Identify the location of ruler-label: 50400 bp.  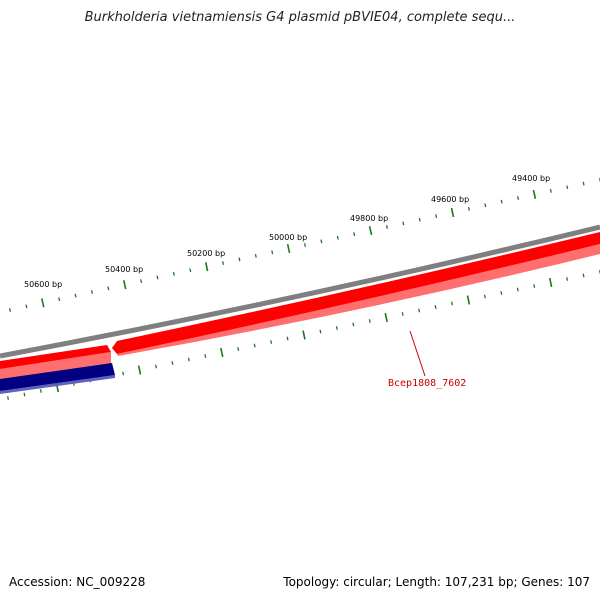
(124, 269).